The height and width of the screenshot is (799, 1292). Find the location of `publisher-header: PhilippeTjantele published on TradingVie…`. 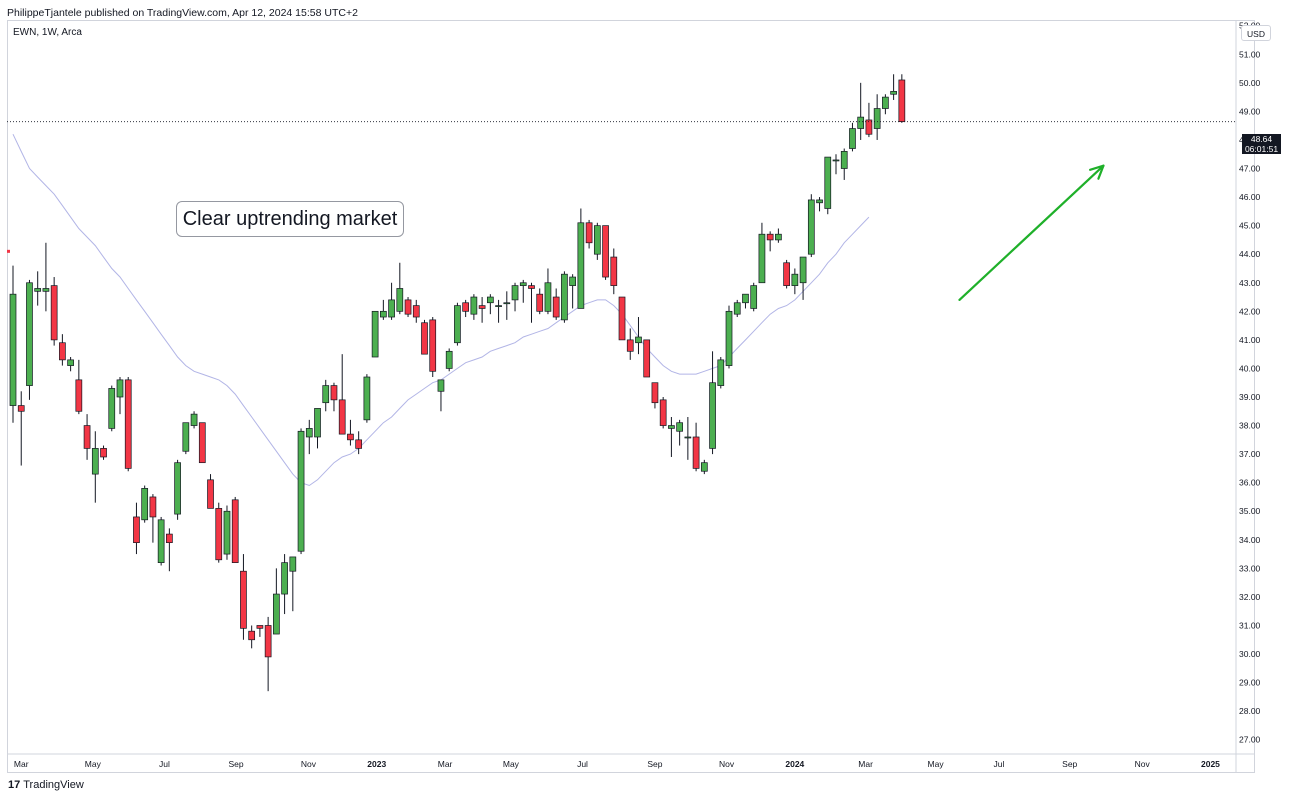

publisher-header: PhilippeTjantele published on TradingVie… is located at coordinates (182, 13).